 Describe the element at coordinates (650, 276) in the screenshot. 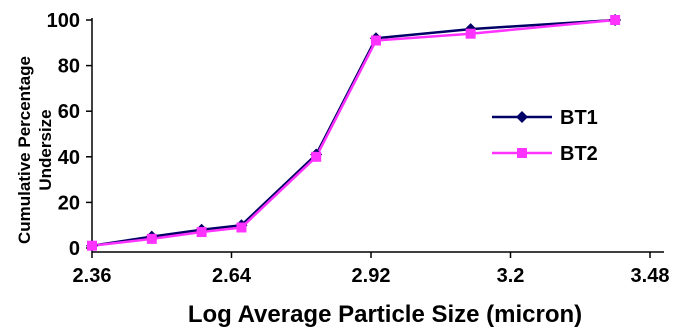

I see `x-tick-label: 3.48` at that location.